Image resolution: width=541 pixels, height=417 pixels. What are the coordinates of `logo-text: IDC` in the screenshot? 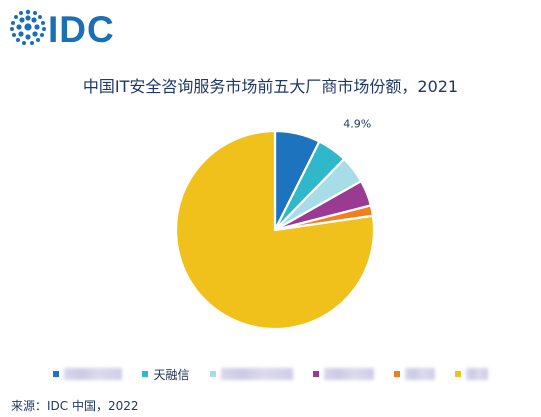 It's located at (81, 29).